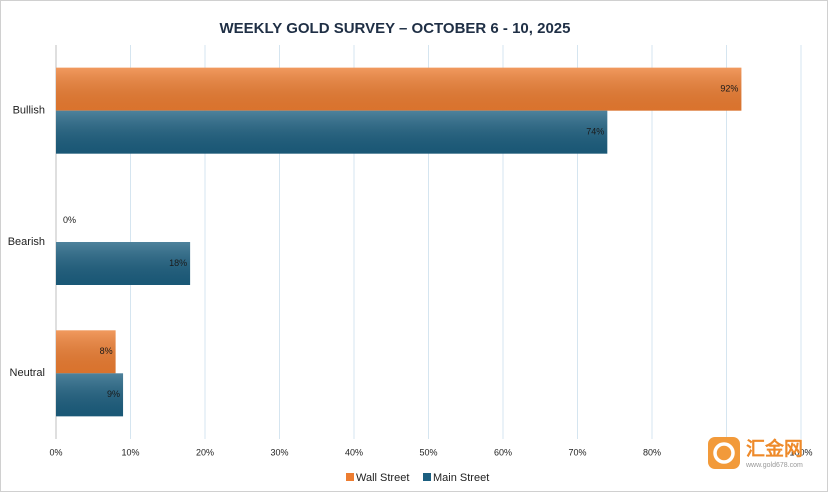  I want to click on x-tick-label: 0%, so click(55, 452).